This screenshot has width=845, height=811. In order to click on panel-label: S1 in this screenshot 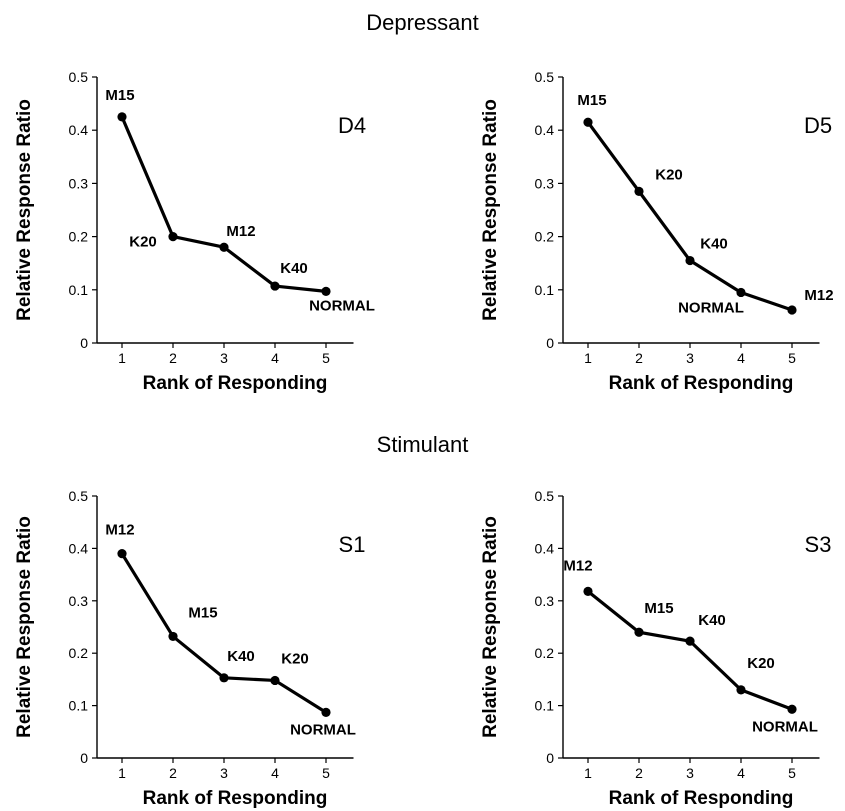, I will do `click(352, 544)`.